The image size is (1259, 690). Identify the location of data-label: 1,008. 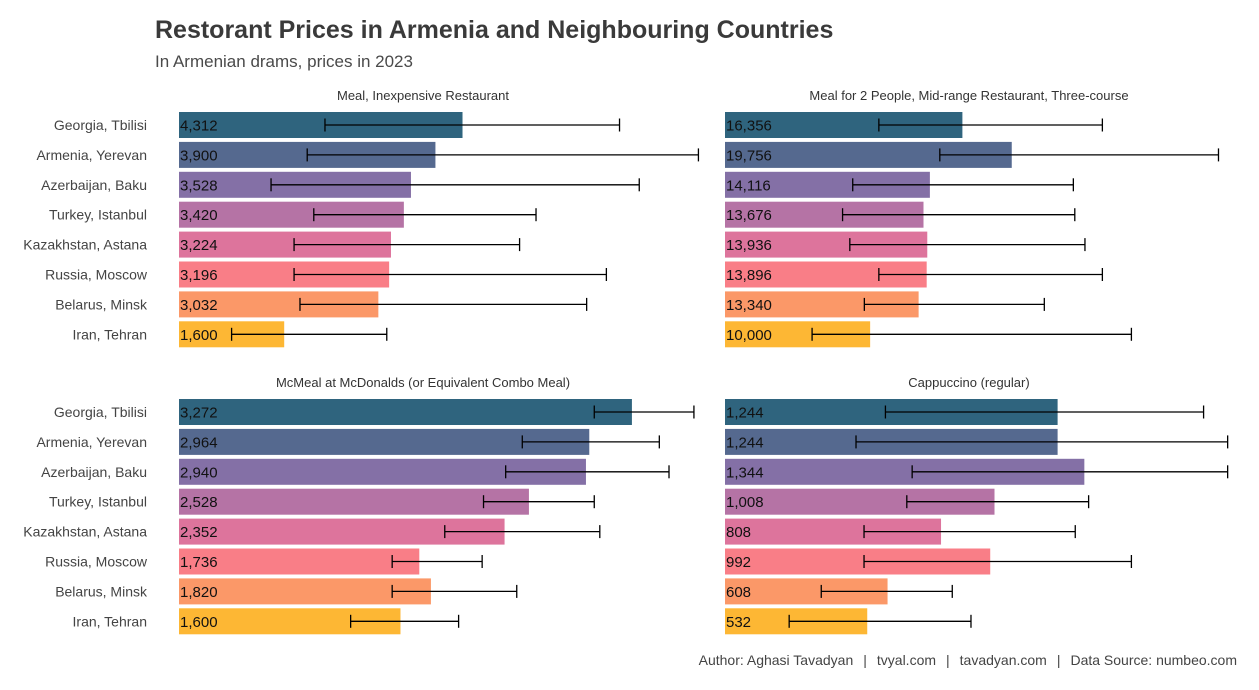
(745, 502).